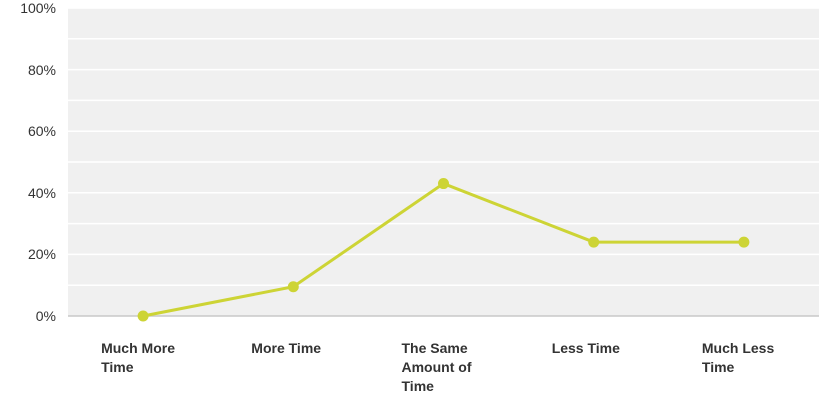 The width and height of the screenshot is (819, 395). Describe the element at coordinates (138, 357) in the screenshot. I see `x-tick-label: Much More Time` at that location.